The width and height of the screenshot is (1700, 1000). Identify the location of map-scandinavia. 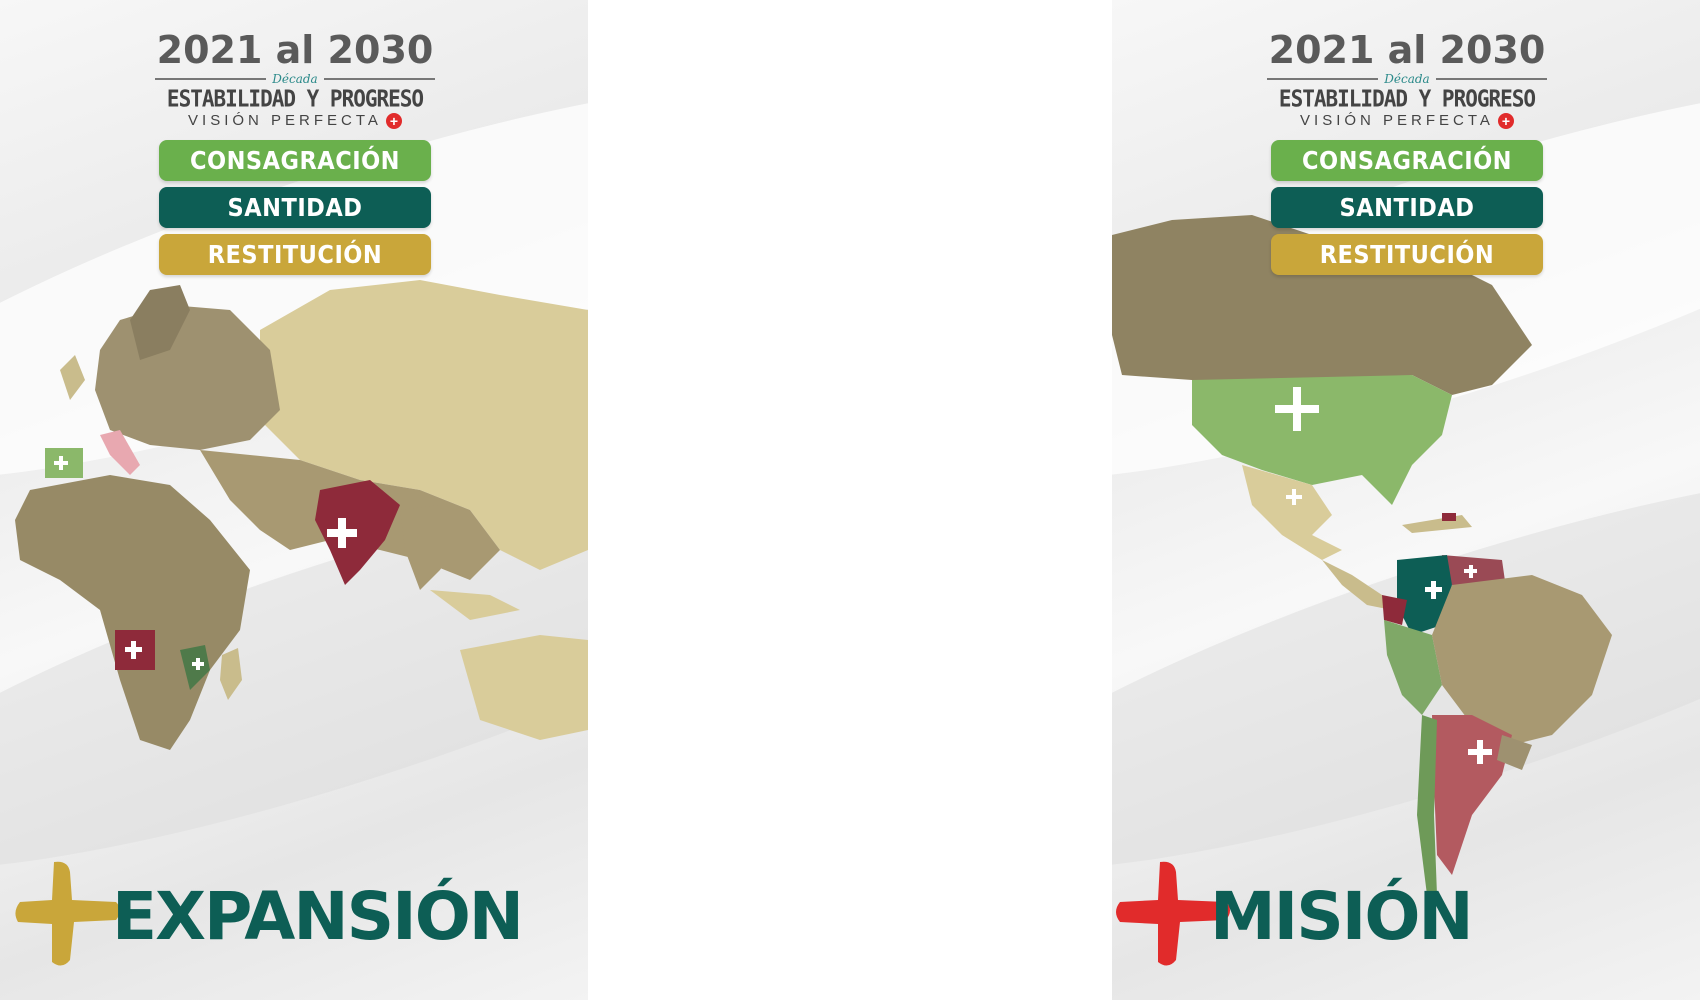
(160, 322).